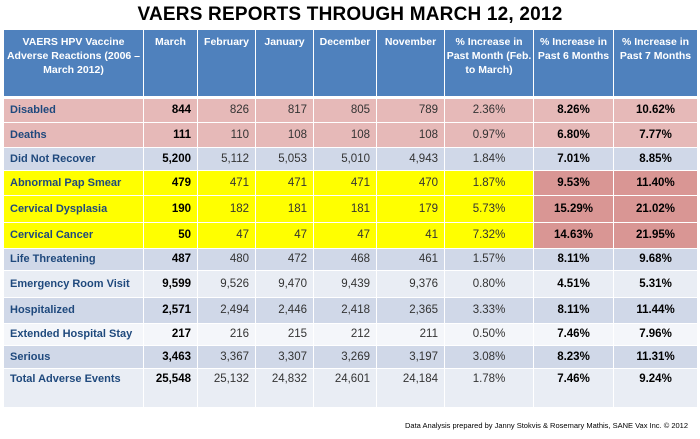  Describe the element at coordinates (350, 14) in the screenshot. I see `page-title: VAERS REPORTS THROUGH MARCH 12, 2012` at that location.